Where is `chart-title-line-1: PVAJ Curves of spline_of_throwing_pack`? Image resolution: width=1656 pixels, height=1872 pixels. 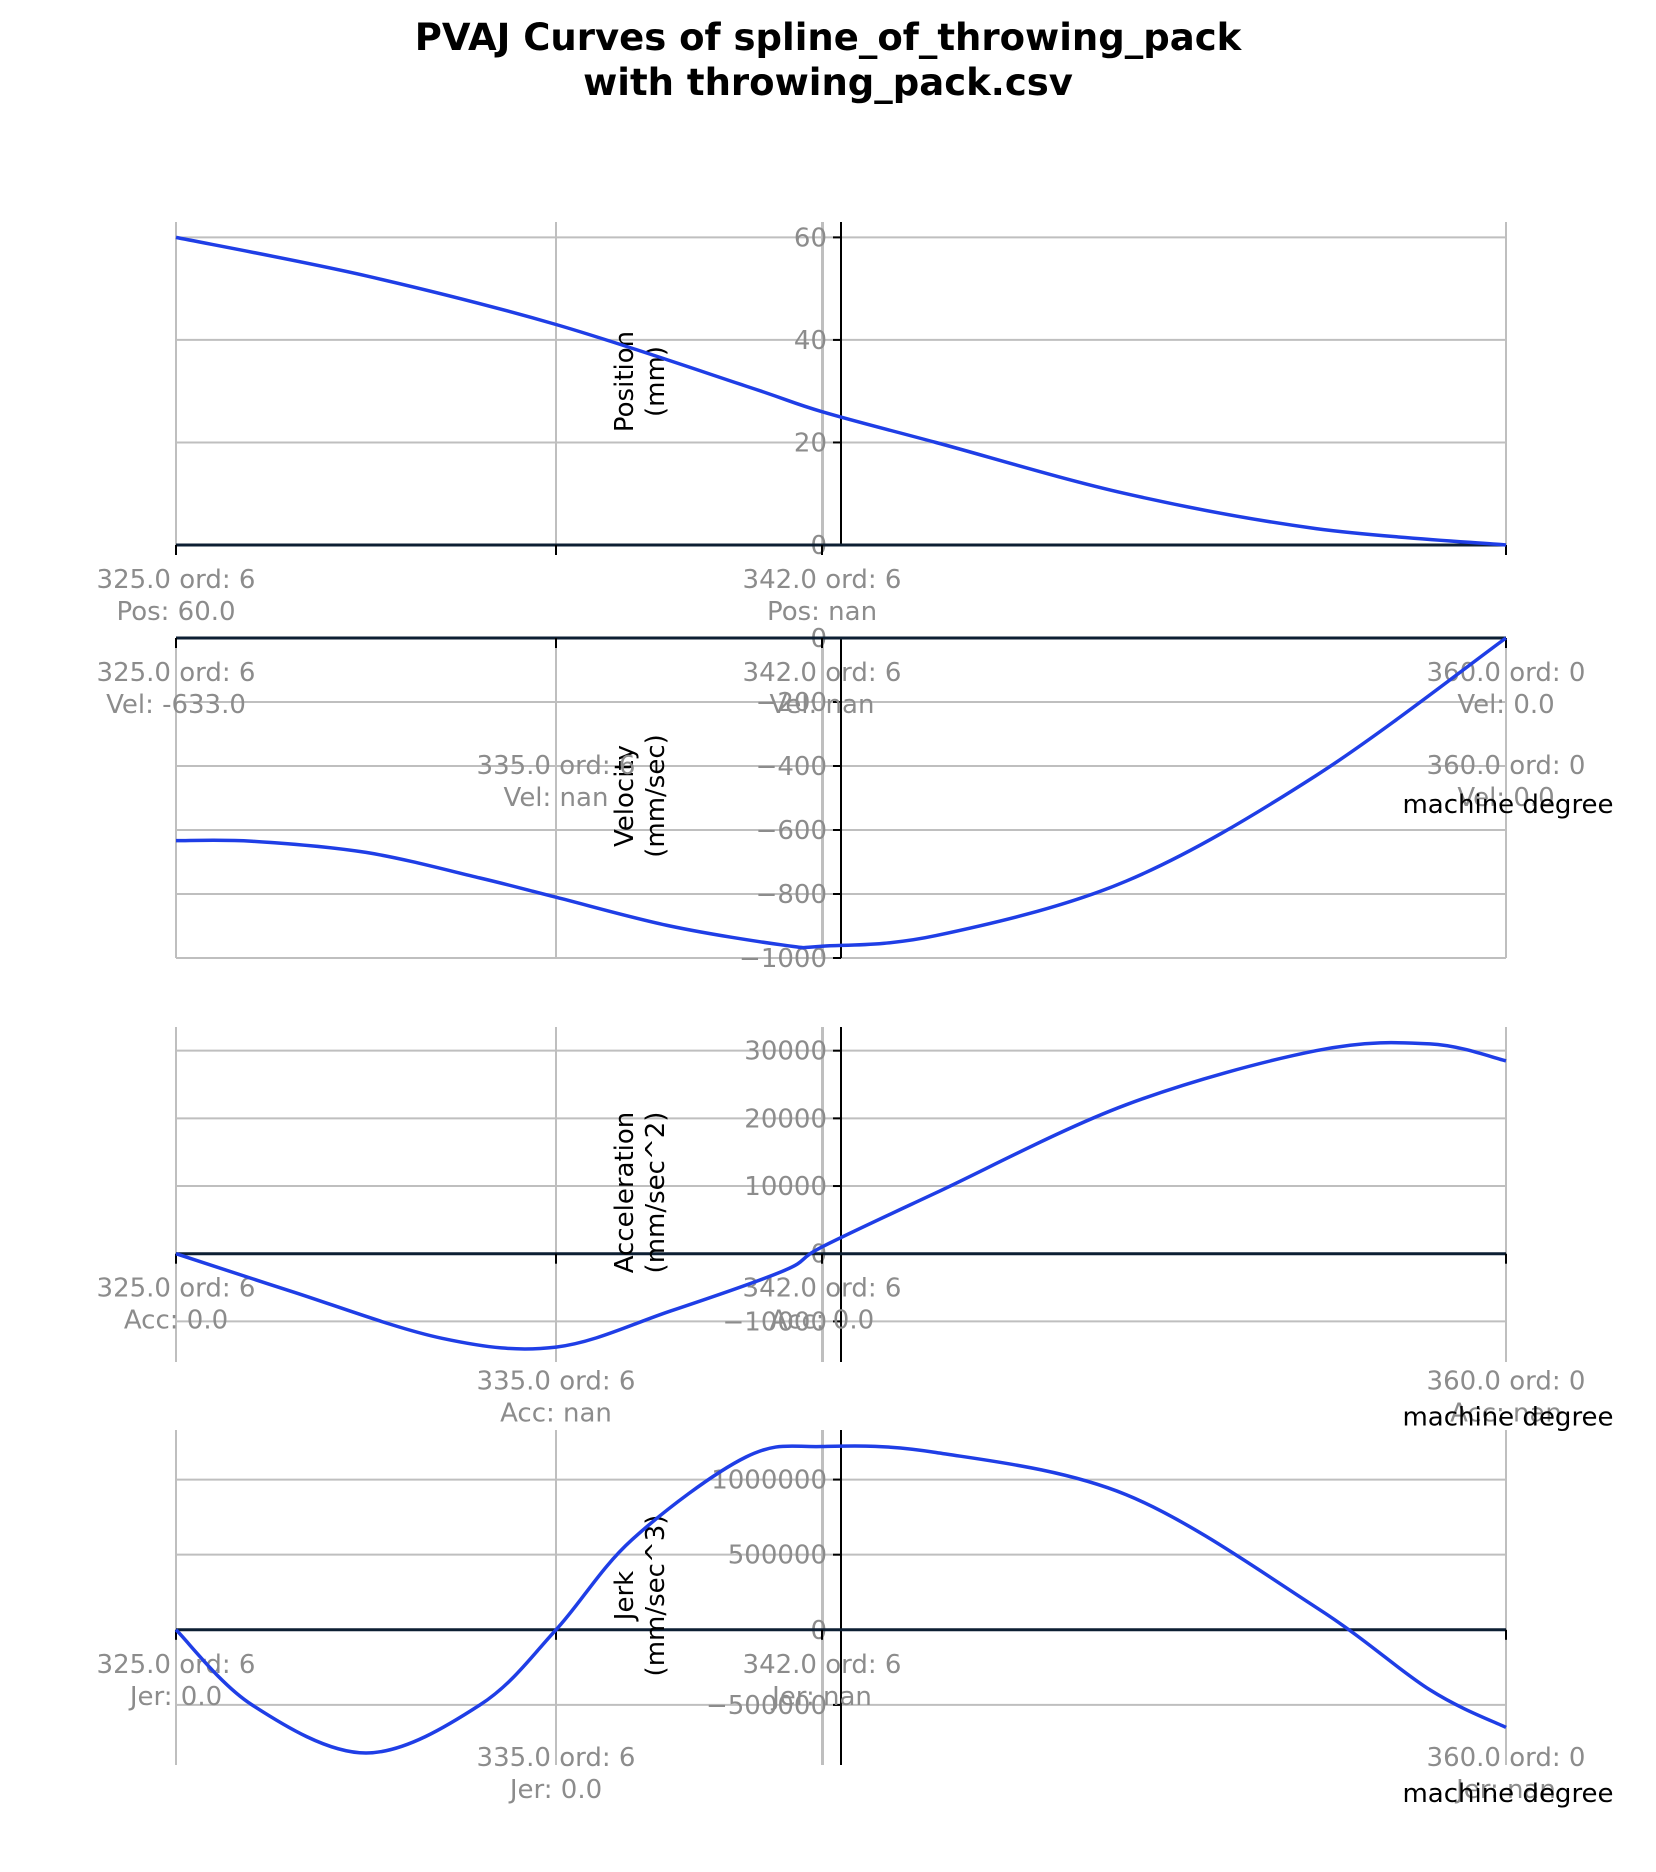 chart-title-line-1: PVAJ Curves of spline_of_throwing_pack is located at coordinates (829, 37).